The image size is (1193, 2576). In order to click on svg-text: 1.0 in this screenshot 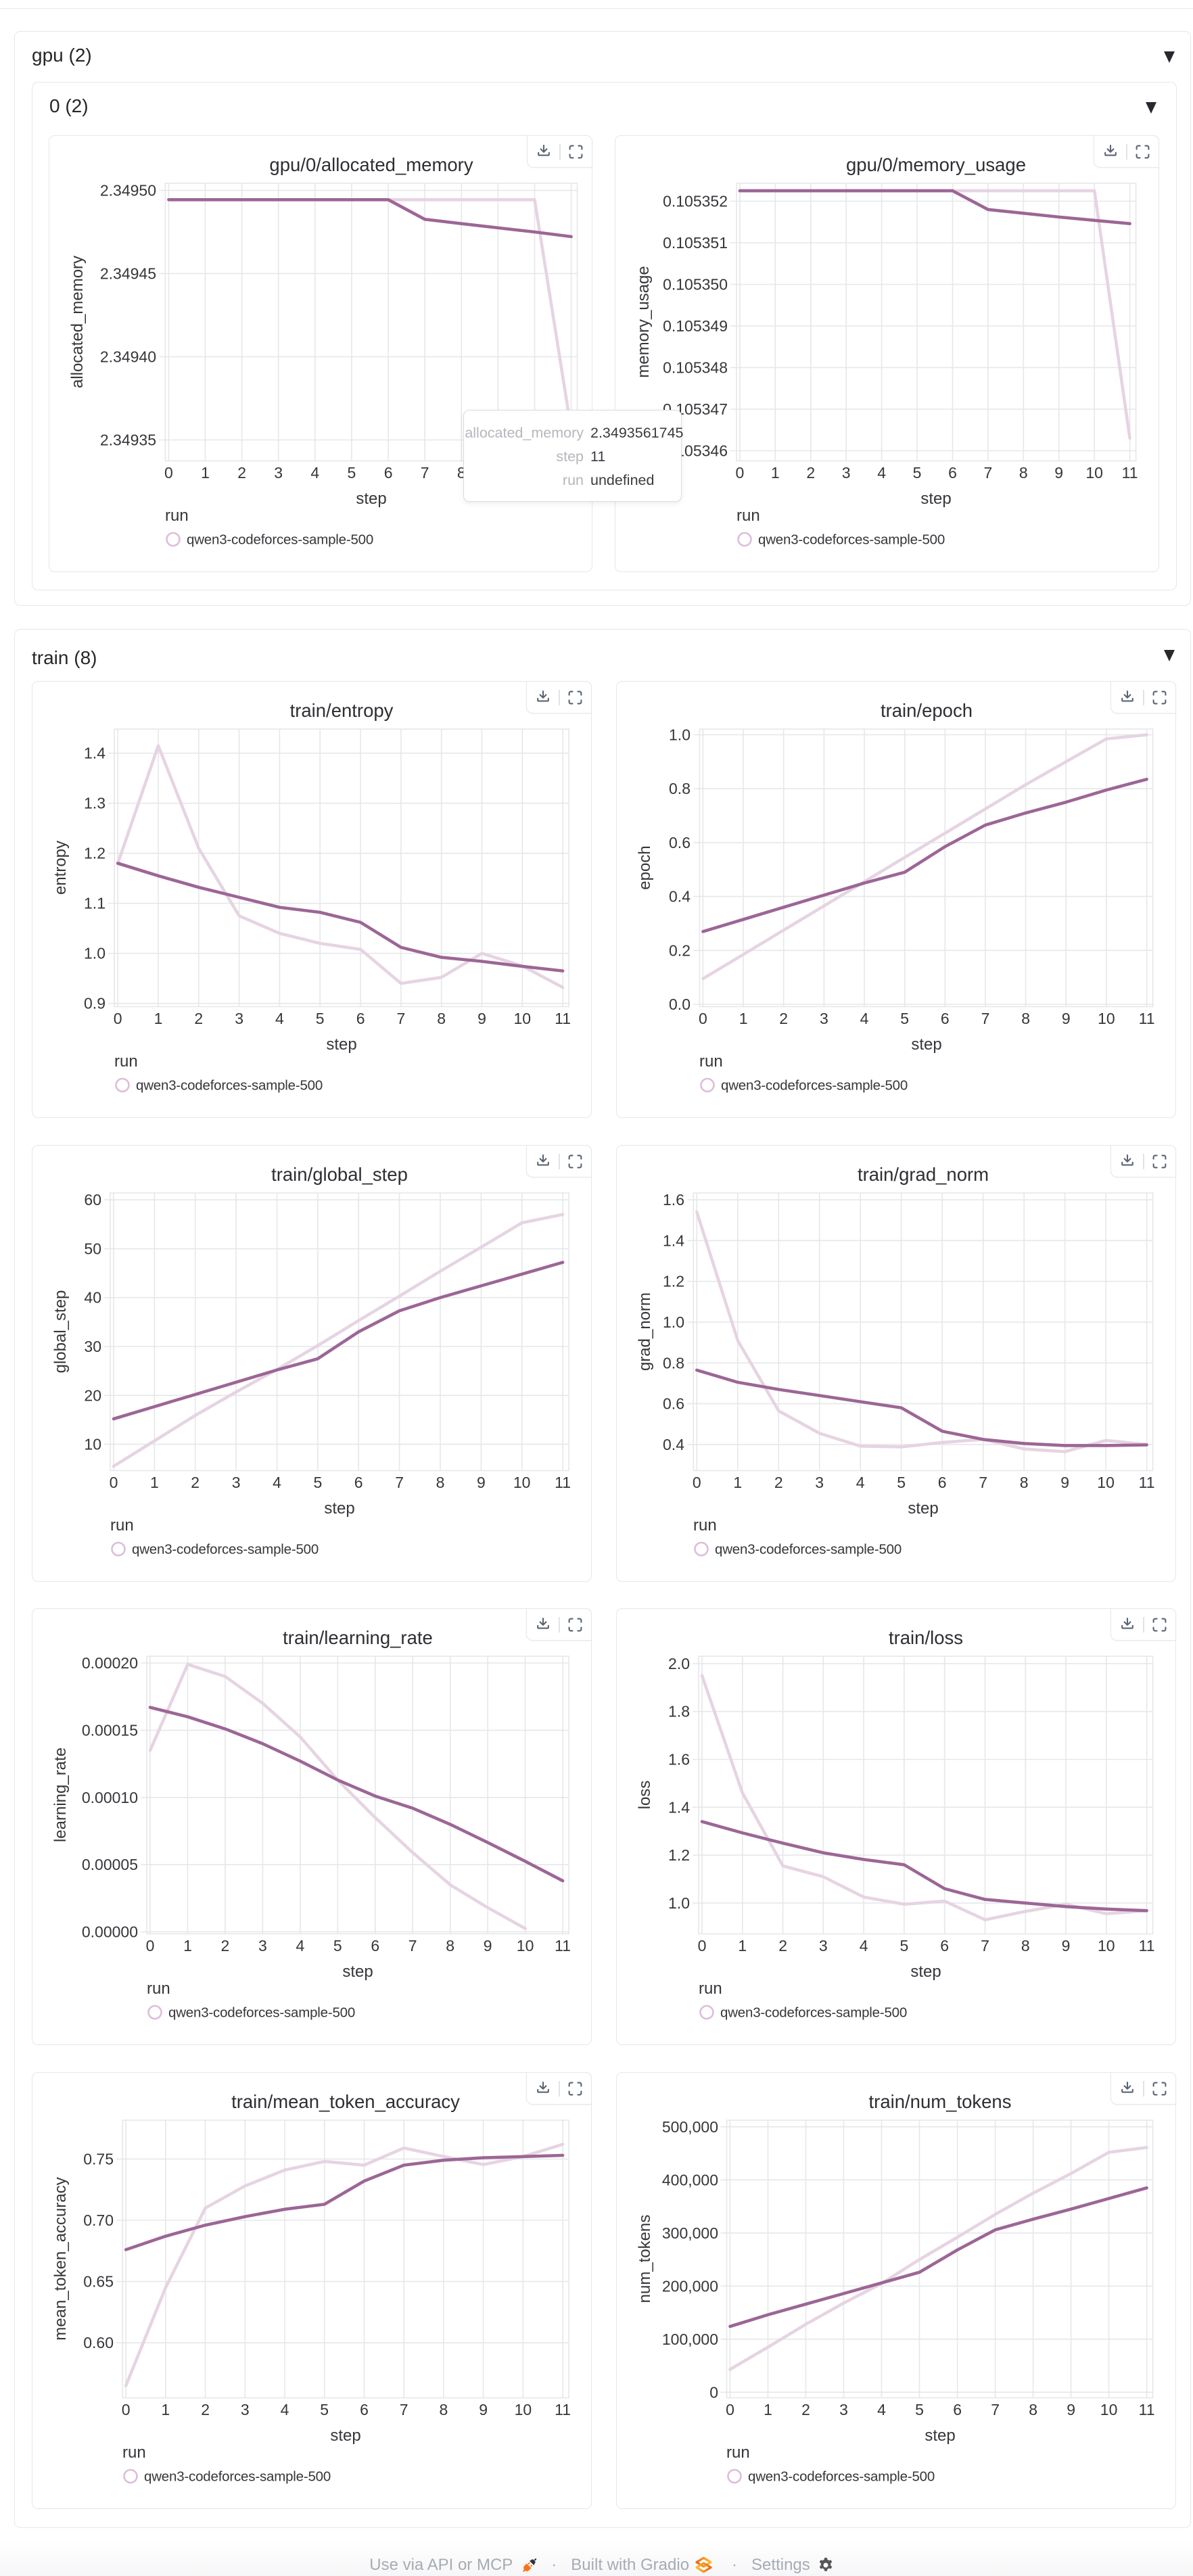, I will do `click(679, 1903)`.